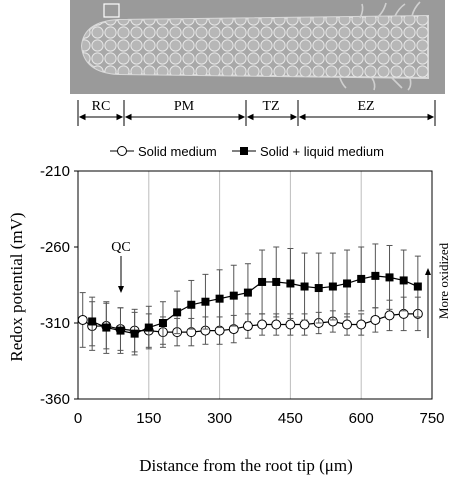 This screenshot has height=479, width=454. Describe the element at coordinates (148, 418) in the screenshot. I see `x-tick-label: 150` at that location.